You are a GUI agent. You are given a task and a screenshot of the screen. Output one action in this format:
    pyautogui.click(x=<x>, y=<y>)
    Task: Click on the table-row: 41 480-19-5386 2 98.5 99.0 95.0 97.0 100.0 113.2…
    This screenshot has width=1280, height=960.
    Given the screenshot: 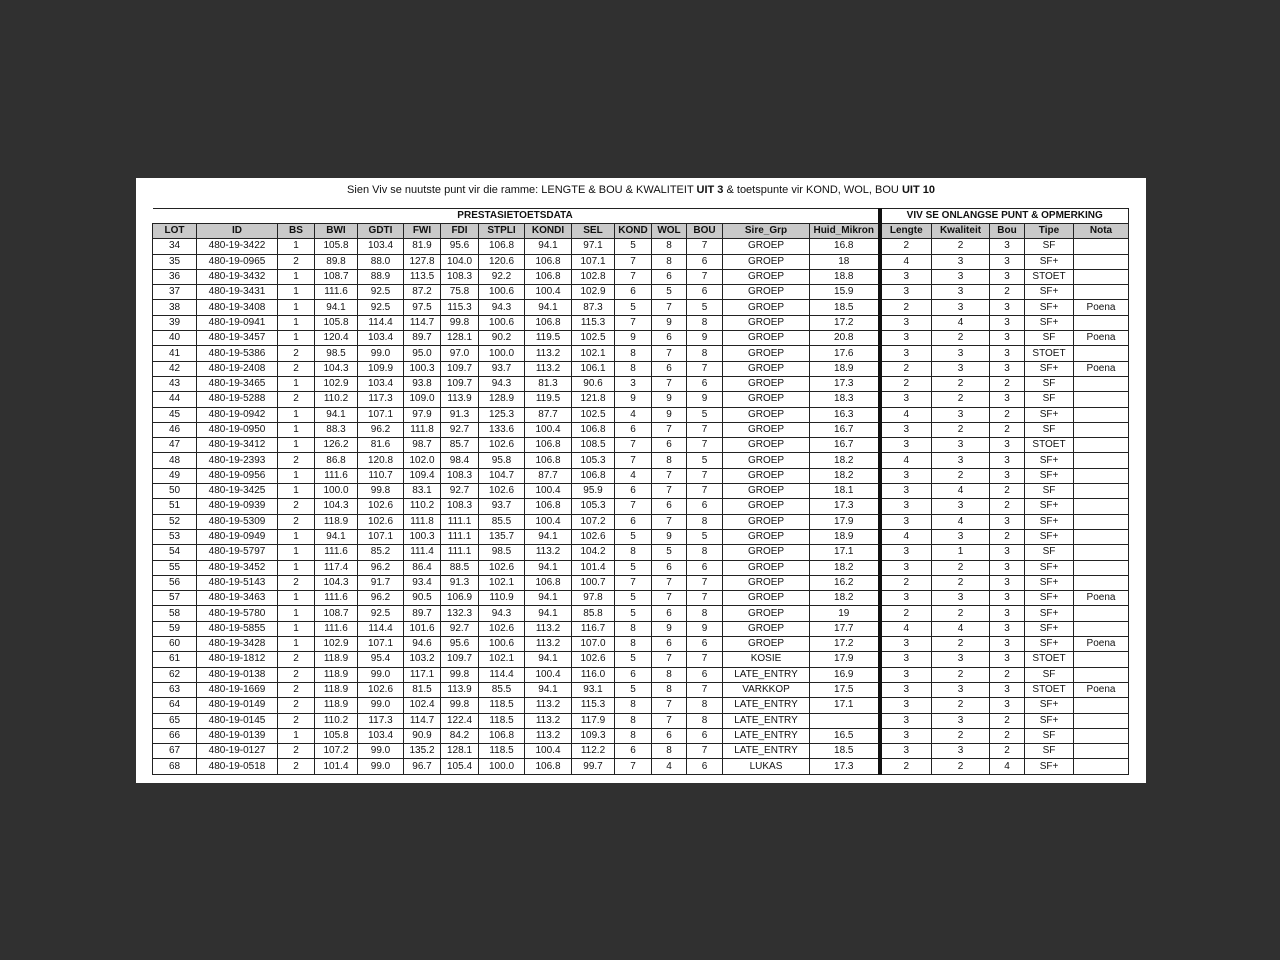 What is the action you would take?
    pyautogui.click(x=640, y=353)
    